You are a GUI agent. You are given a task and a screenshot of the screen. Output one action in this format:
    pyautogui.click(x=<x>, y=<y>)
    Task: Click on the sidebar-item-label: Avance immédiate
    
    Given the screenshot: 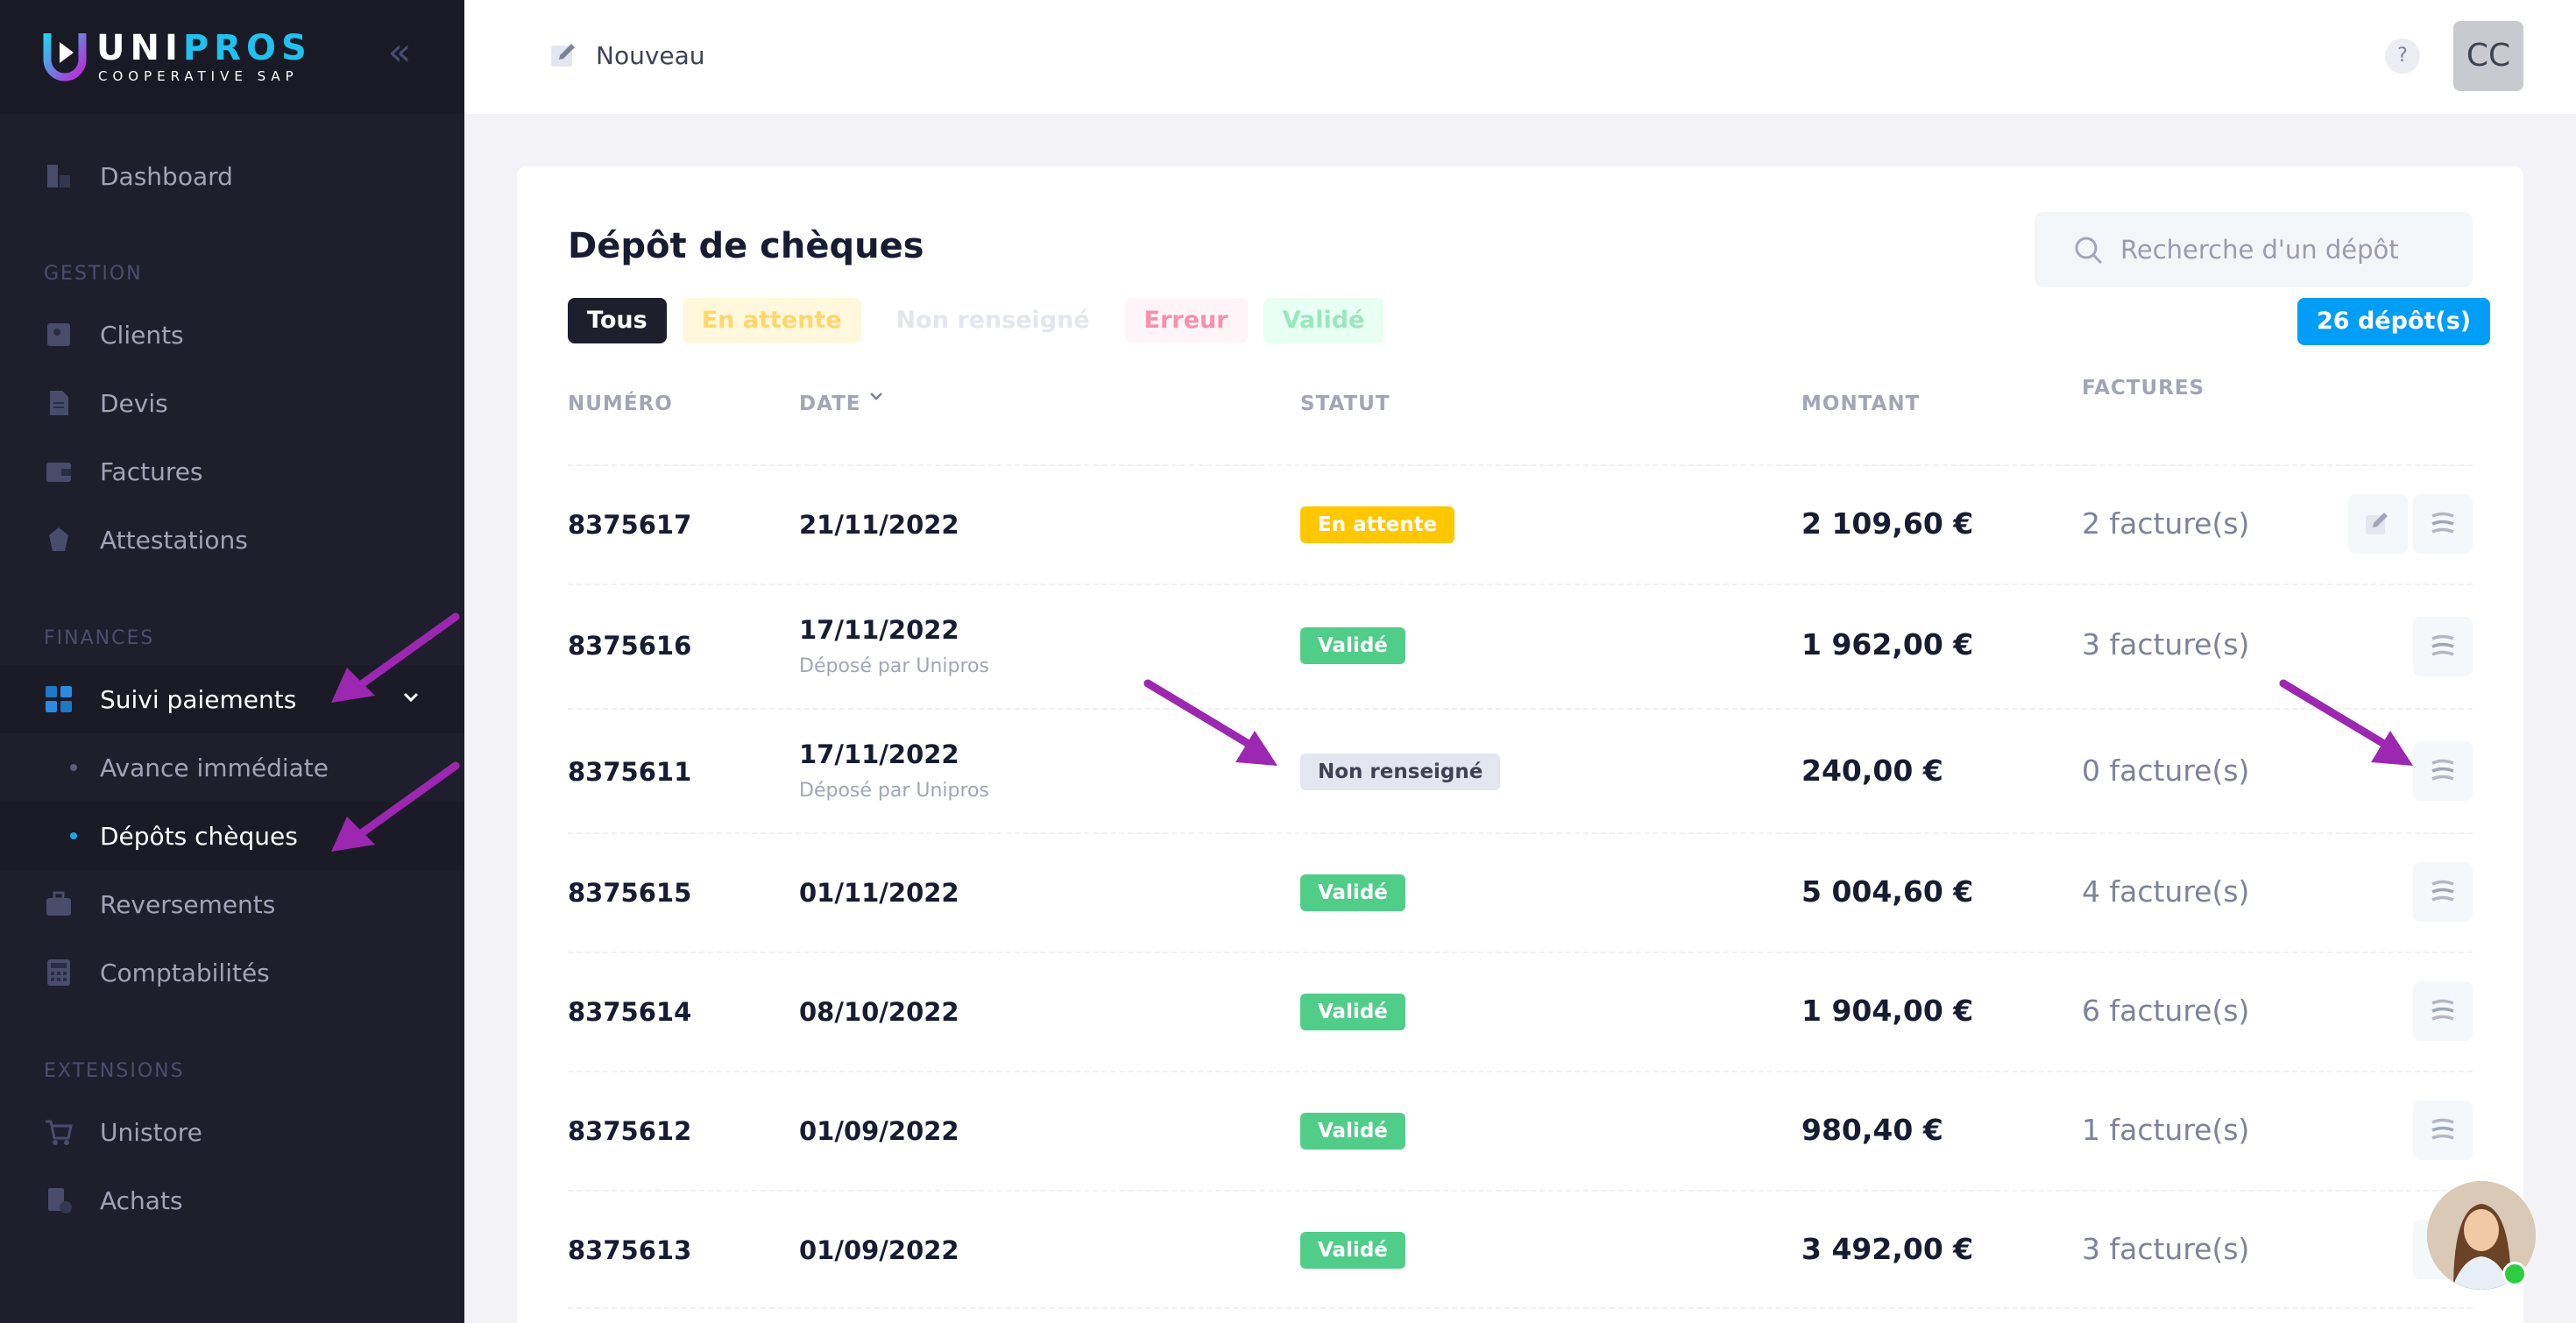 What is the action you would take?
    pyautogui.click(x=214, y=767)
    